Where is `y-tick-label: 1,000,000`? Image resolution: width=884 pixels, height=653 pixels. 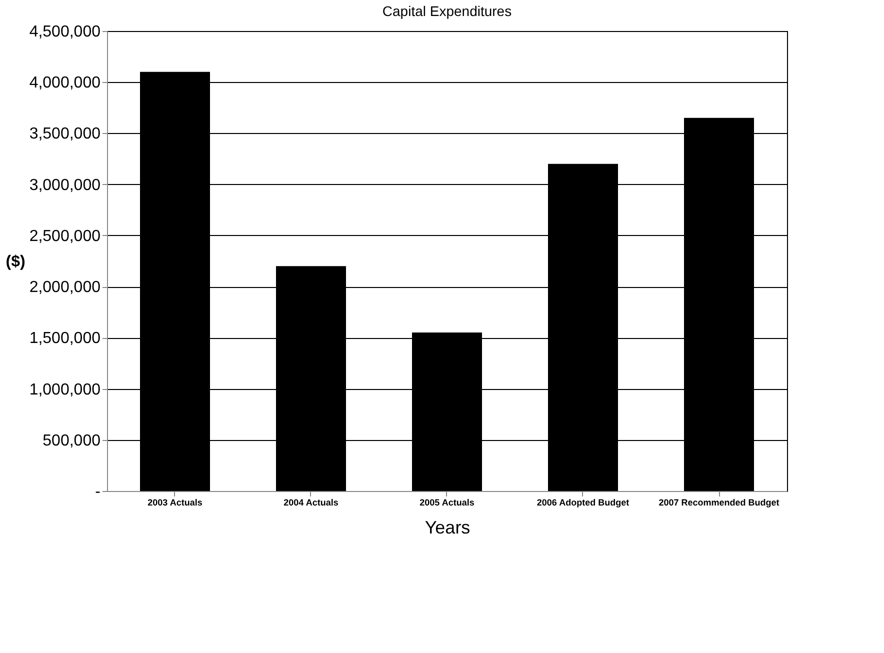 y-tick-label: 1,000,000 is located at coordinates (65, 389).